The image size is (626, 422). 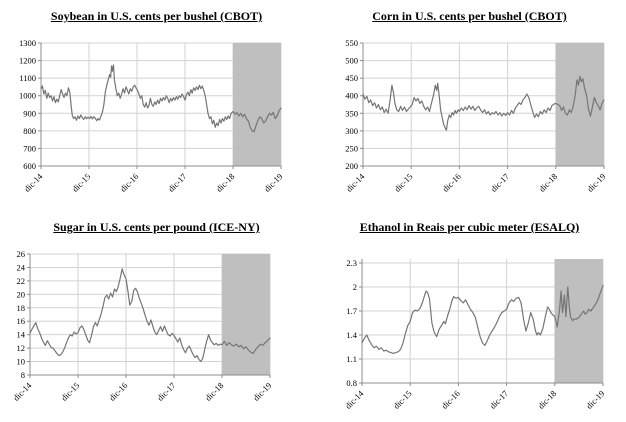 I want to click on y-tick-label: 18, so click(x=21, y=308).